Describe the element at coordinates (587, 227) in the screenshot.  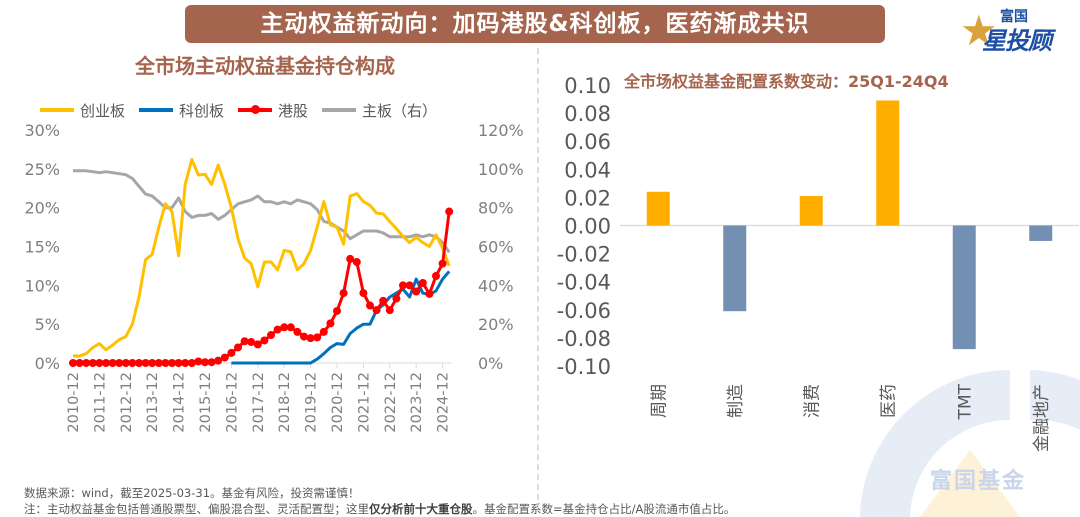
I see `bar-y-tick-label: 0.00` at that location.